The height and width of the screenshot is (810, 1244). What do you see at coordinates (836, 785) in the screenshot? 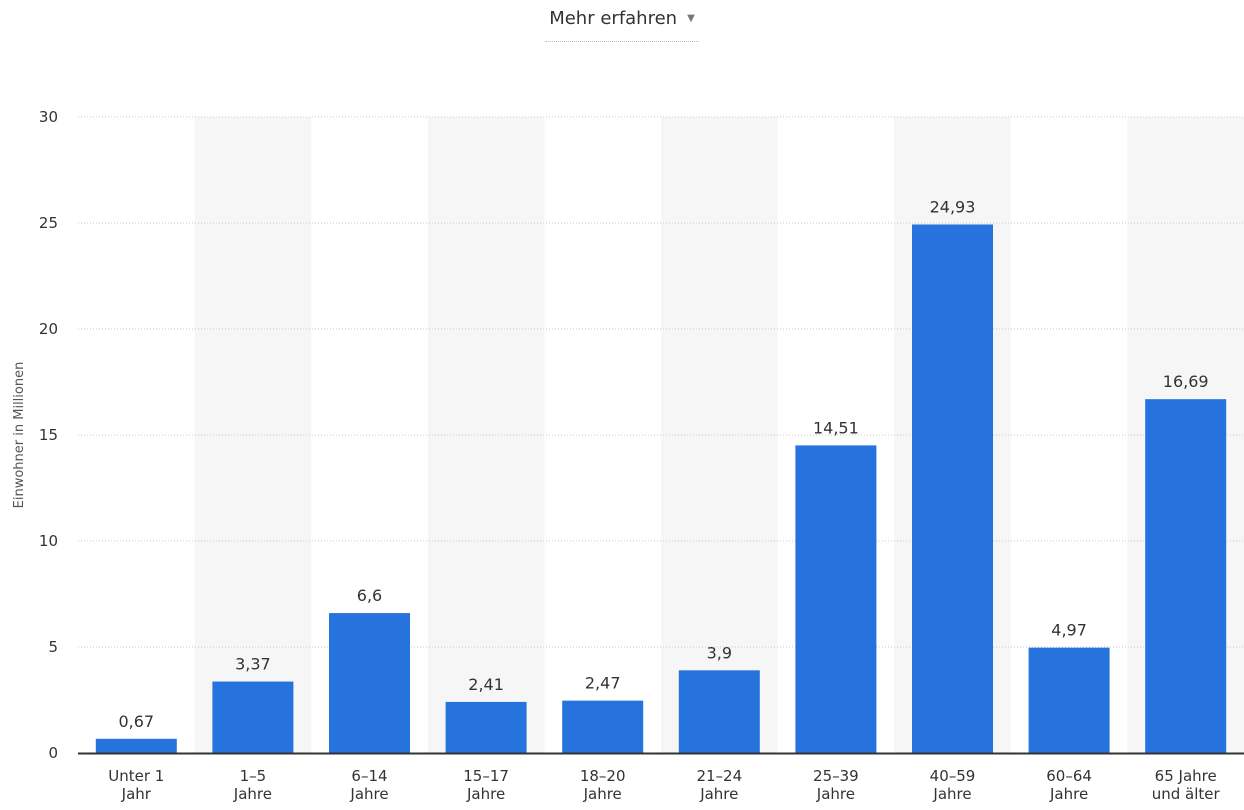
I see `x-tick-label: 25–39 Jahre` at bounding box center [836, 785].